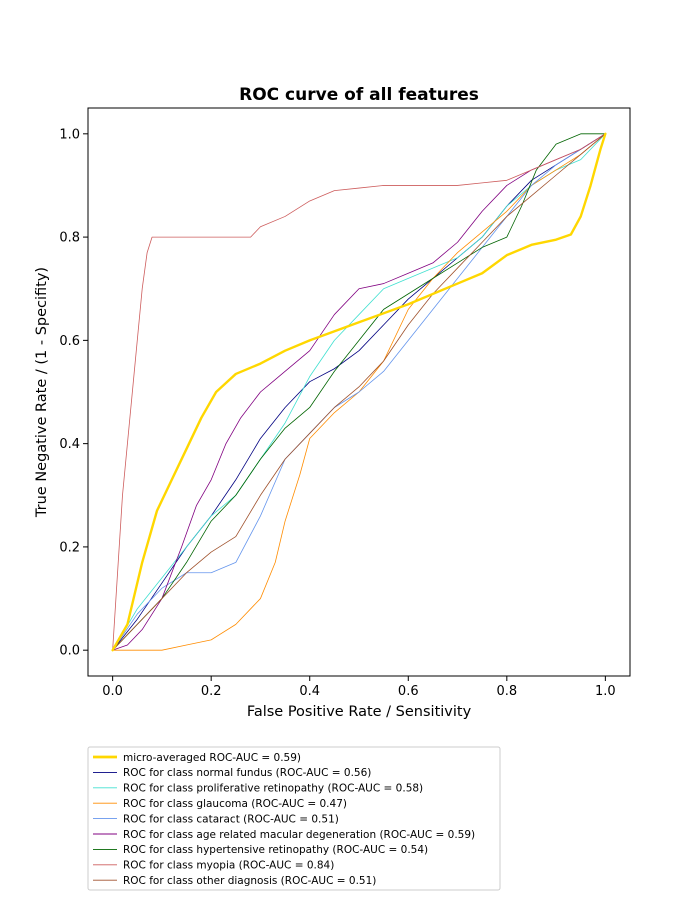 The height and width of the screenshot is (900, 700). I want to click on x-axis-ticks: 0.0 0.2 0.4 0.6 0.8 1.0, so click(359, 687).